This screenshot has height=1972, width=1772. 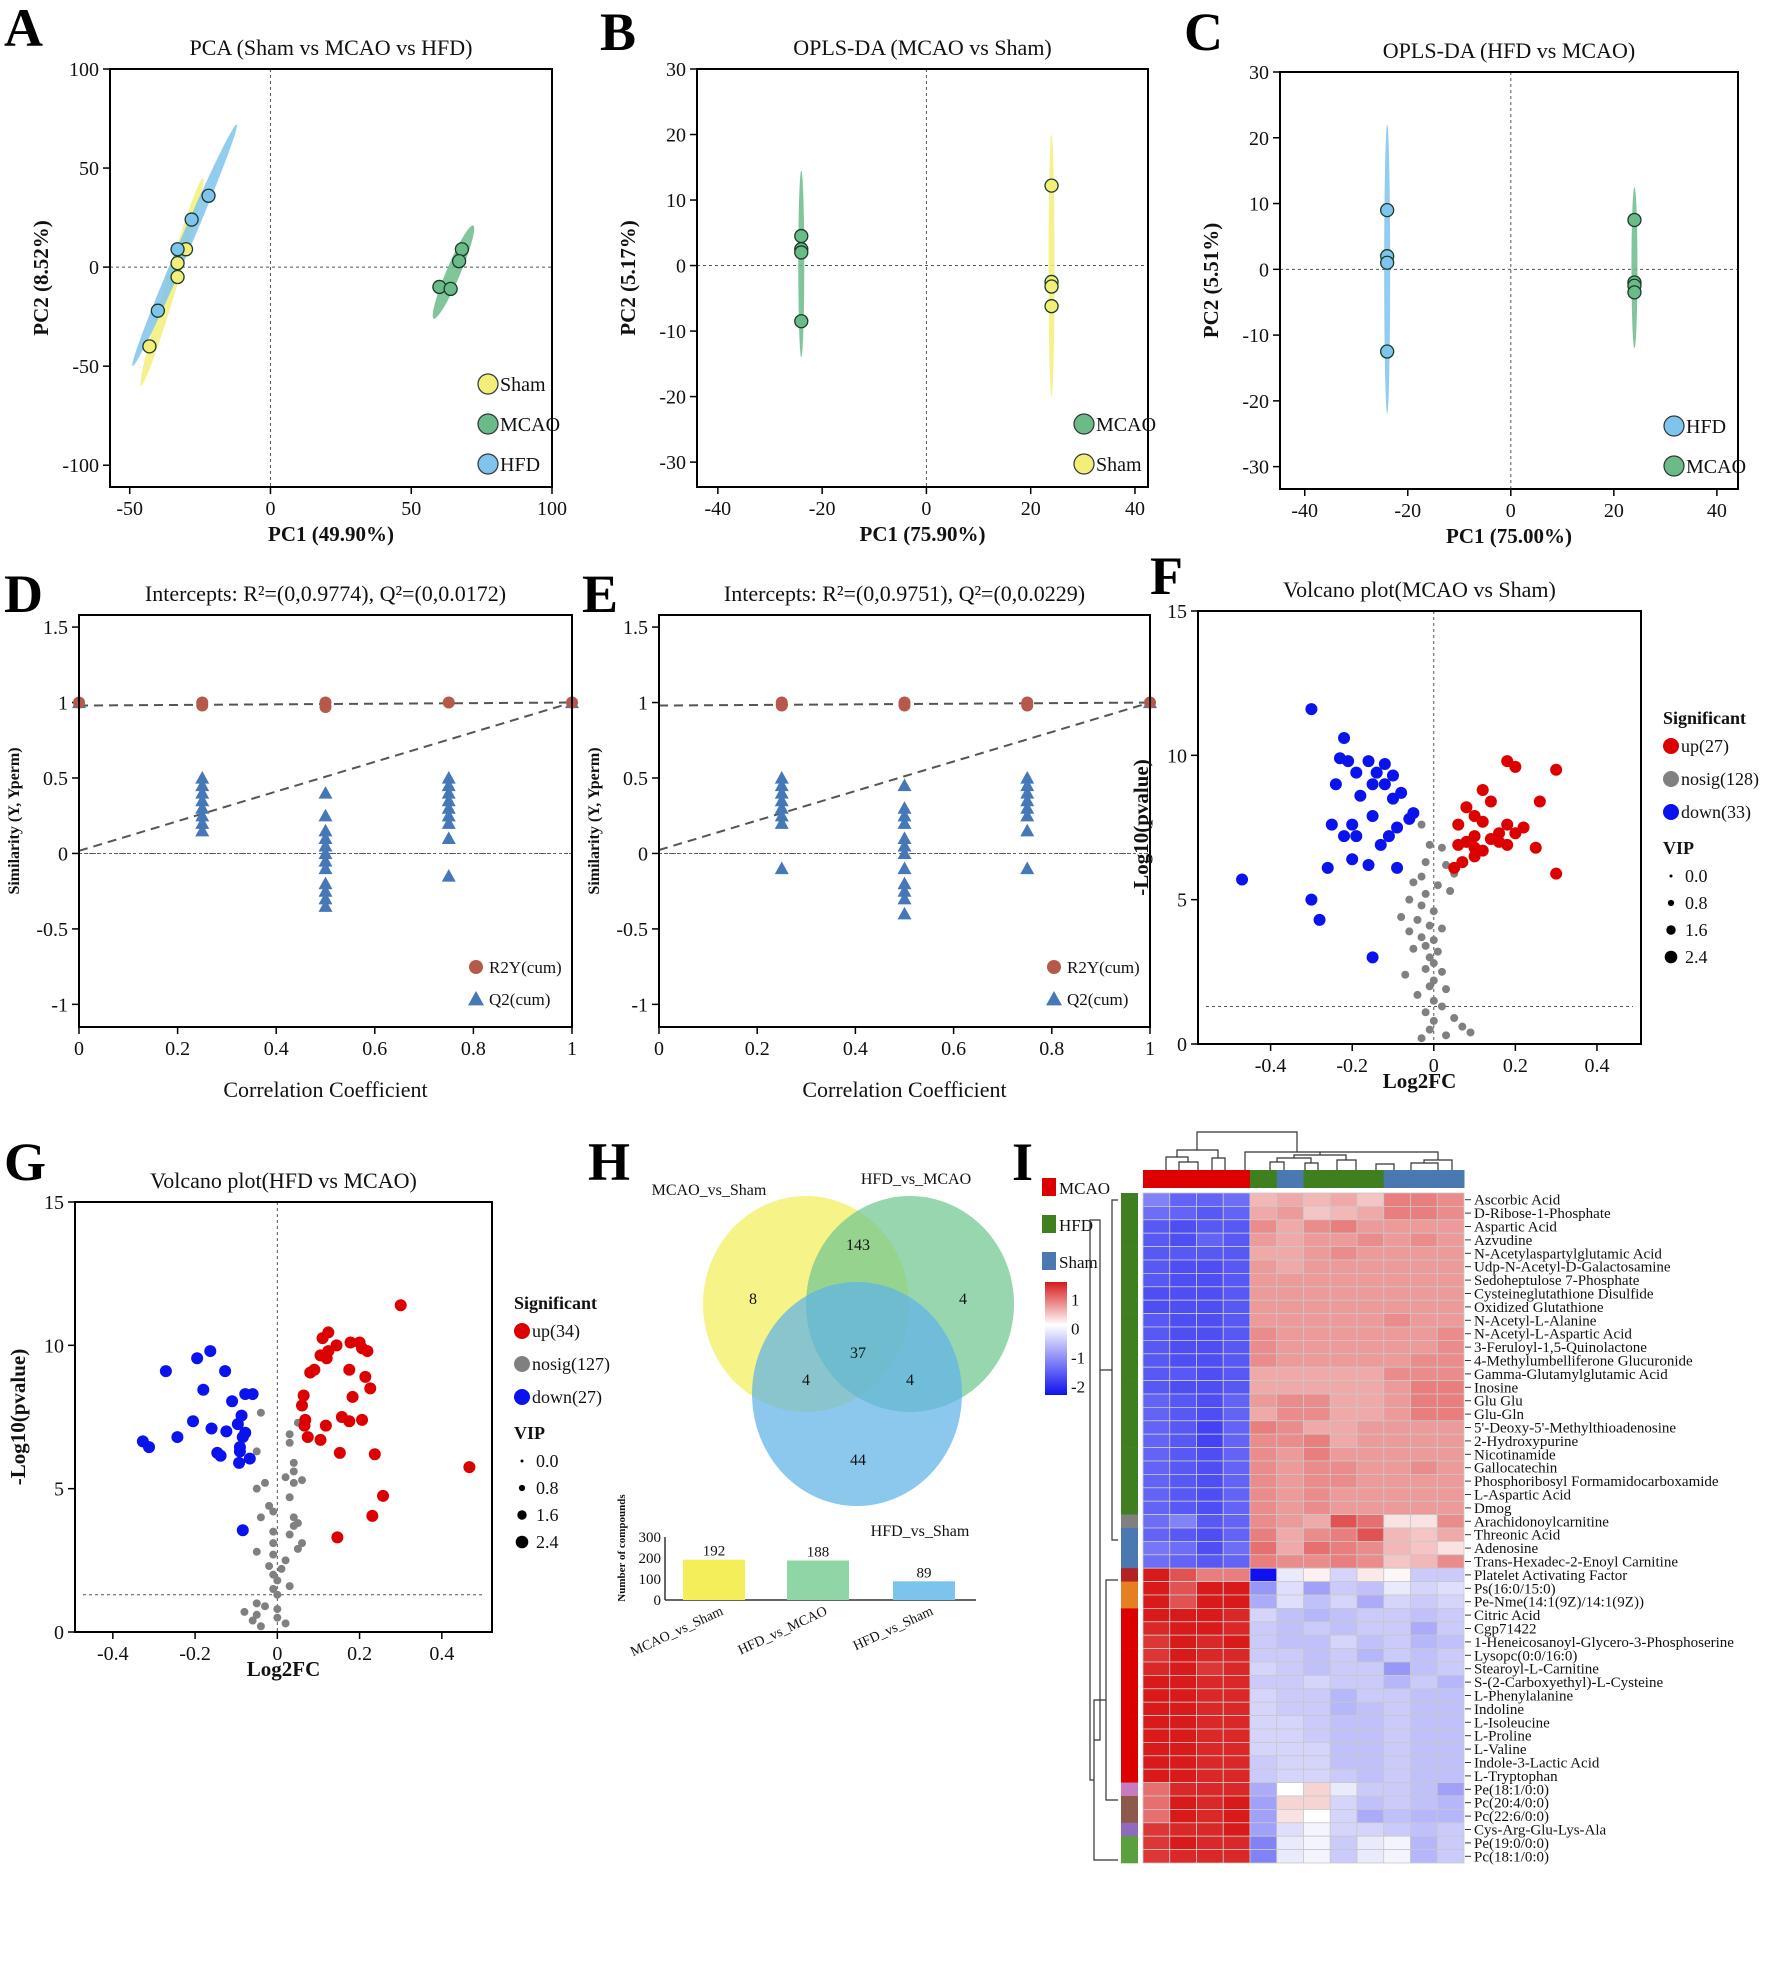 I want to click on r2y-point, so click(x=325, y=707).